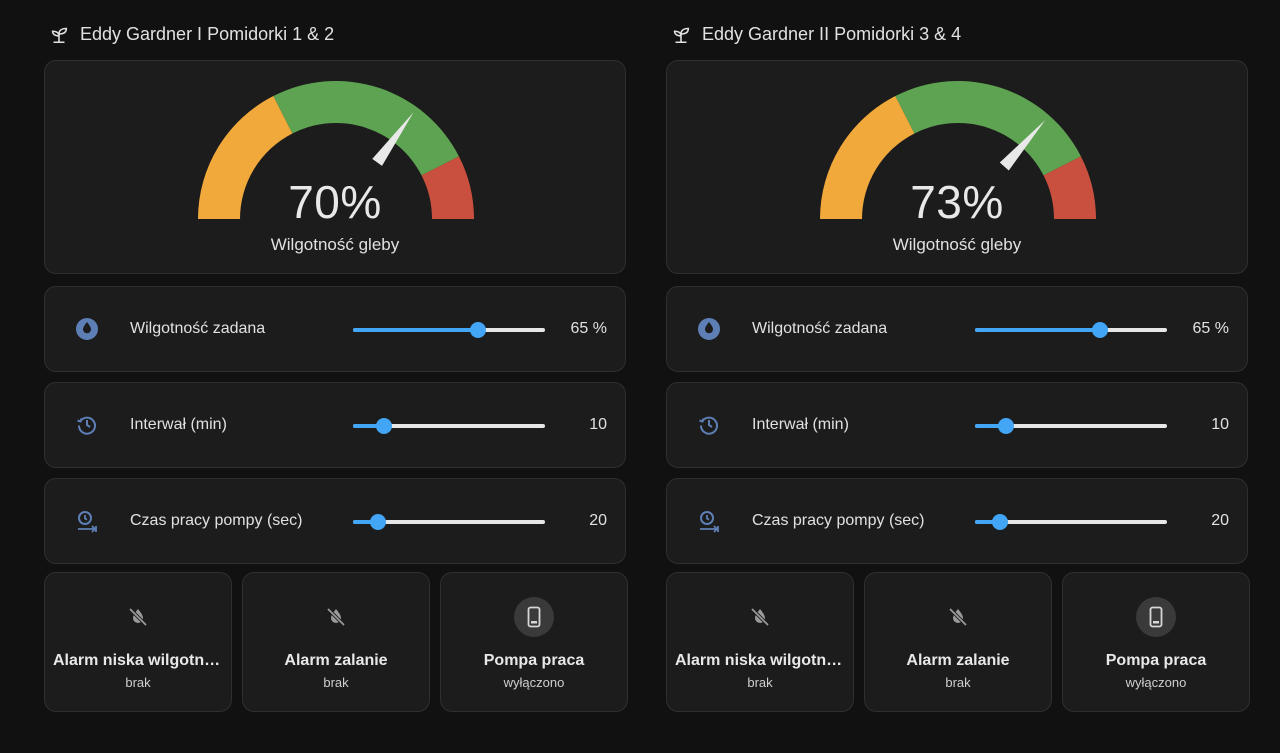  I want to click on section-title-text: Eddy Gardner I Pomidorki 1 & 2, so click(207, 33).